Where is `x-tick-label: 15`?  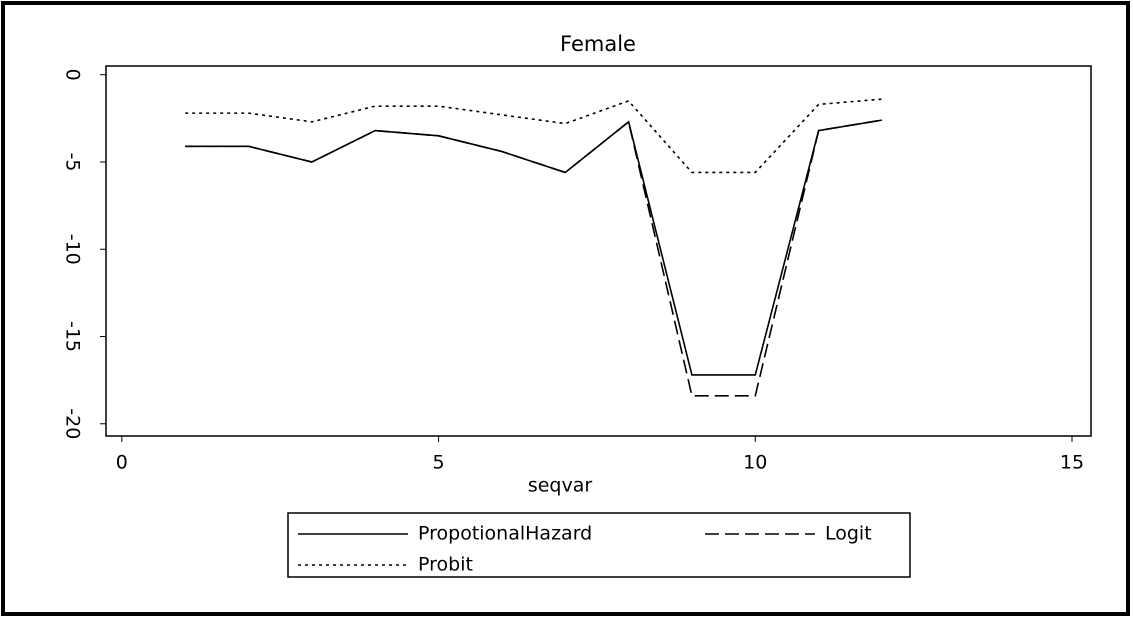 x-tick-label: 15 is located at coordinates (1072, 463).